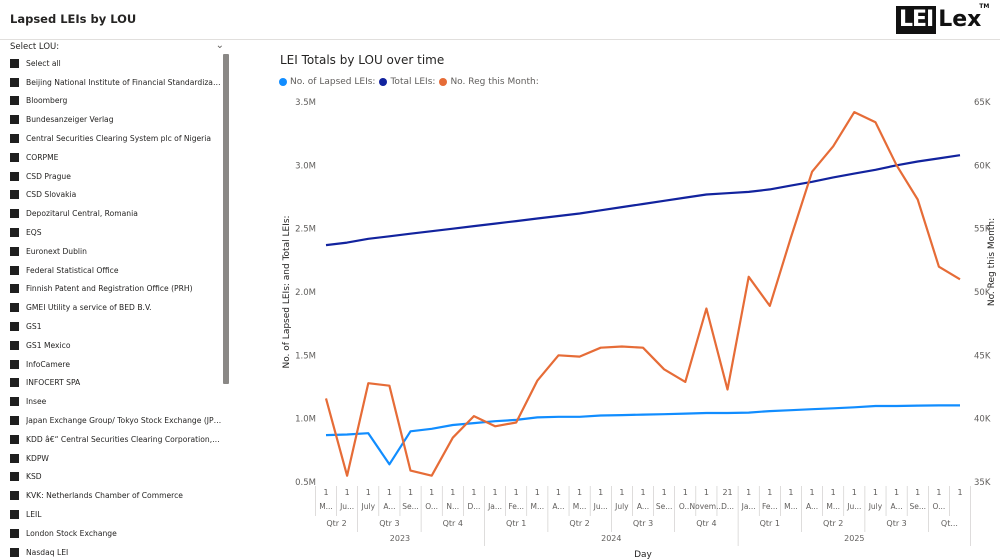 The height and width of the screenshot is (560, 1000). I want to click on logo-trademark: TM, so click(984, 6).